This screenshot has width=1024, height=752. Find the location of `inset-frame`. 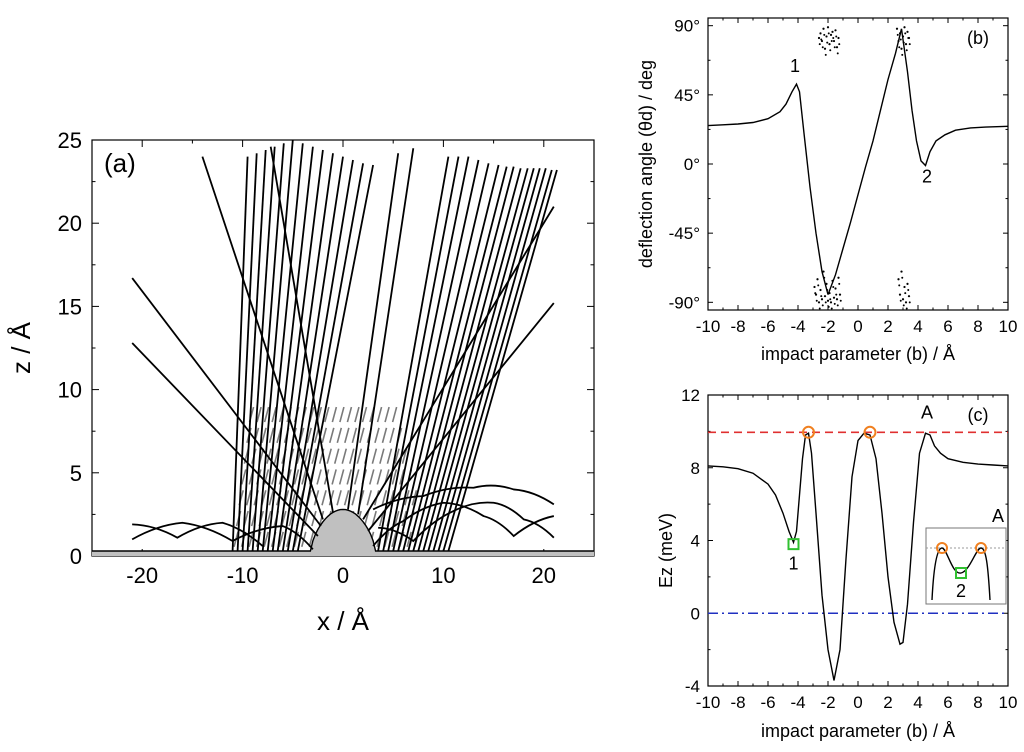

inset-frame is located at coordinates (966, 566).